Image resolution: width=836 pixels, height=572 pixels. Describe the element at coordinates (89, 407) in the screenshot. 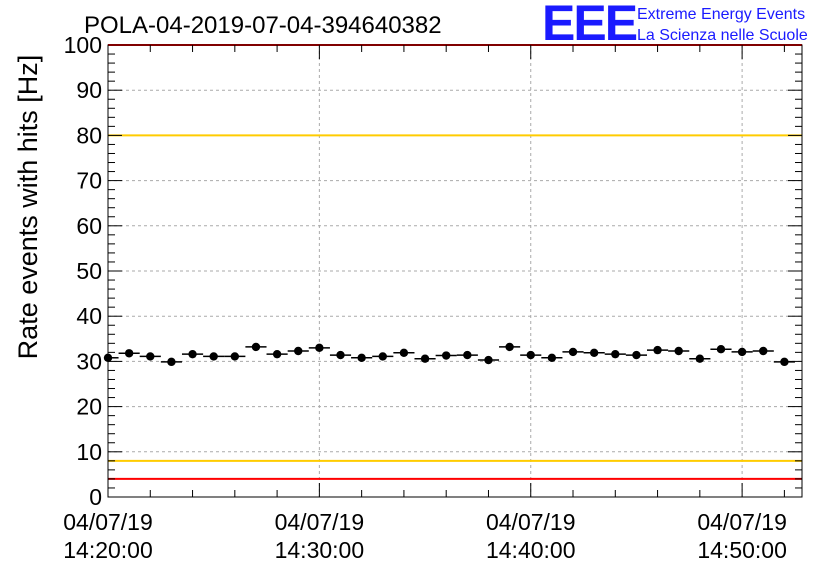

I see `y-tick-label: 20` at that location.